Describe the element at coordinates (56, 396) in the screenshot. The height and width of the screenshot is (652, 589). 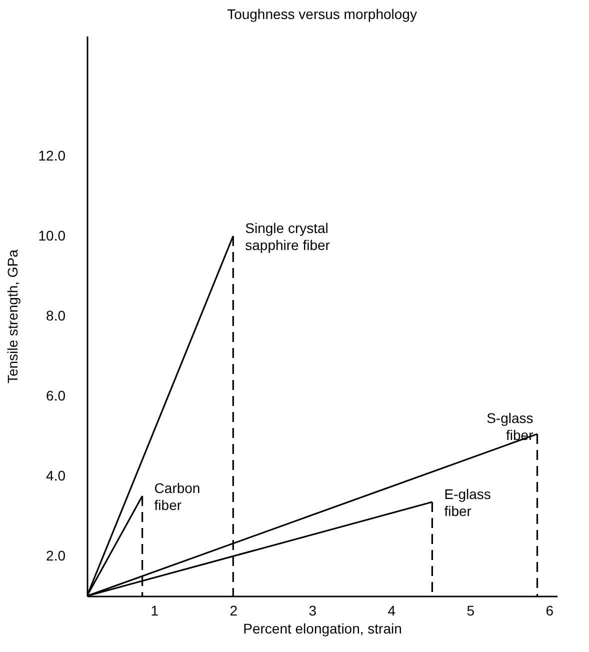
I see `y-tick-label: 6.0` at that location.